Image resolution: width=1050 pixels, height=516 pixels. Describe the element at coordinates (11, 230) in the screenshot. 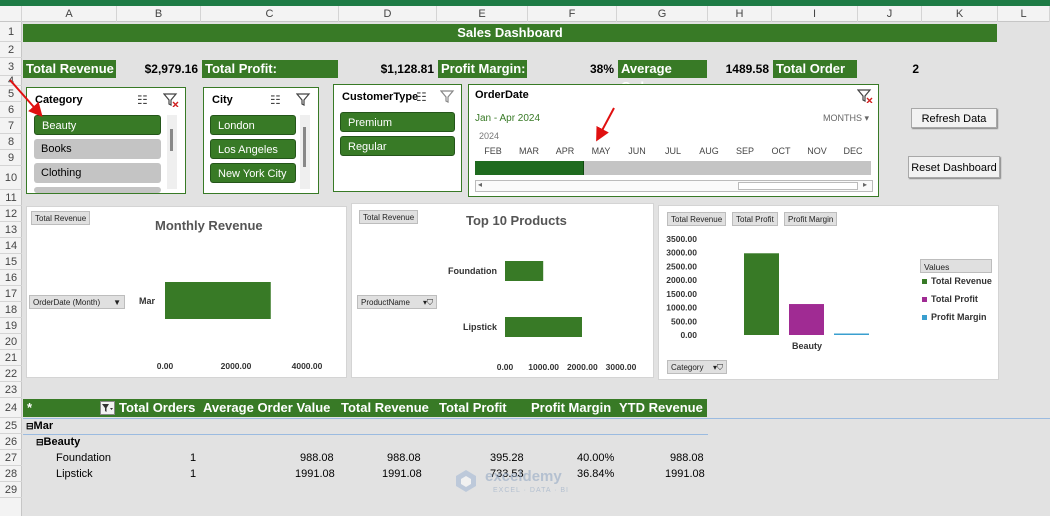

I see `row-header: 13` at that location.